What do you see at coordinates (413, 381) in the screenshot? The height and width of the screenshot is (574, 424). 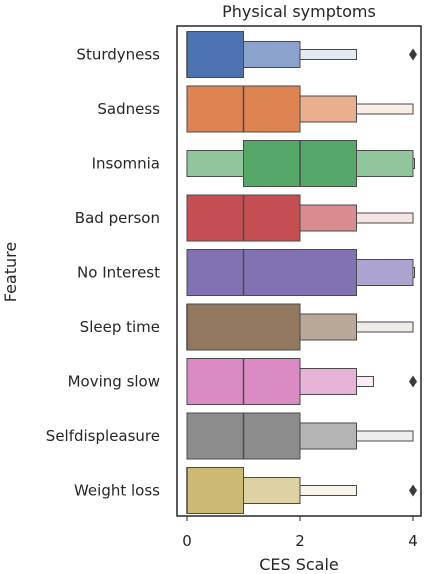 I see `outlier-point-moving-slow` at bounding box center [413, 381].